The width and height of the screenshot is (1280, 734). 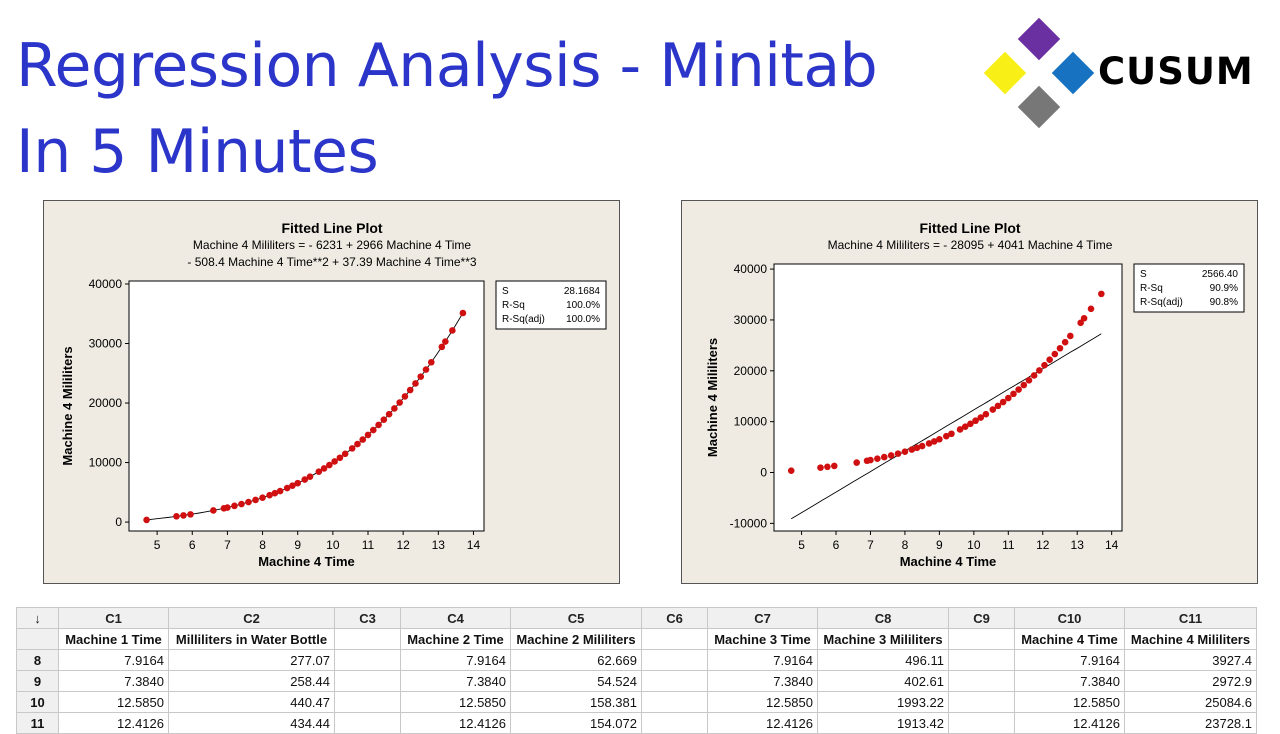 I want to click on row-number: 9, so click(x=37, y=681).